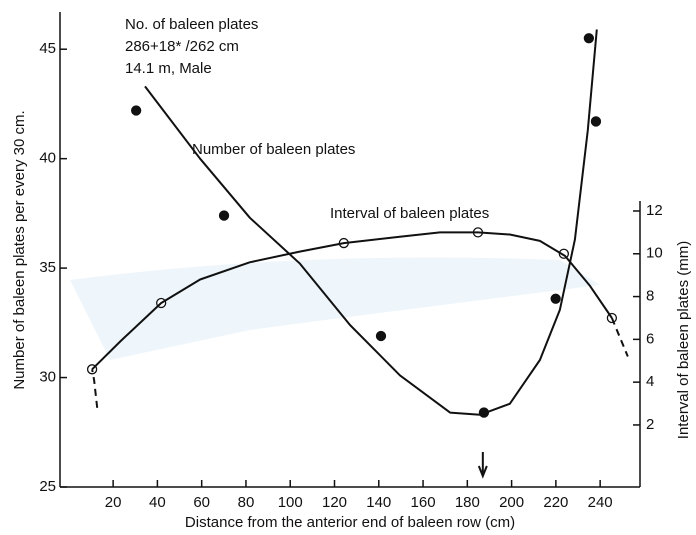 The image size is (696, 535). Describe the element at coordinates (555, 502) in the screenshot. I see `x-tick-label: 220` at that location.